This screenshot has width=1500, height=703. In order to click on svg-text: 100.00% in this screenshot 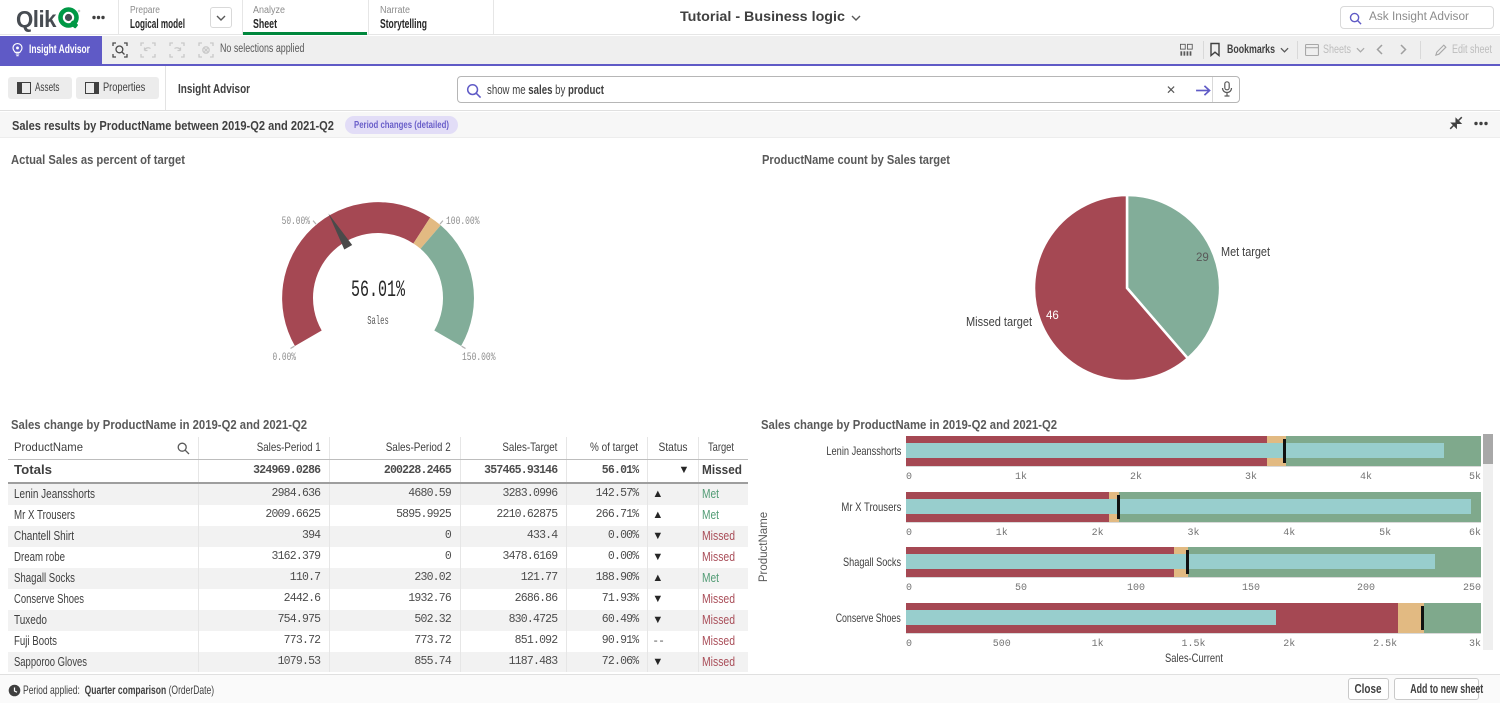, I will do `click(463, 222)`.